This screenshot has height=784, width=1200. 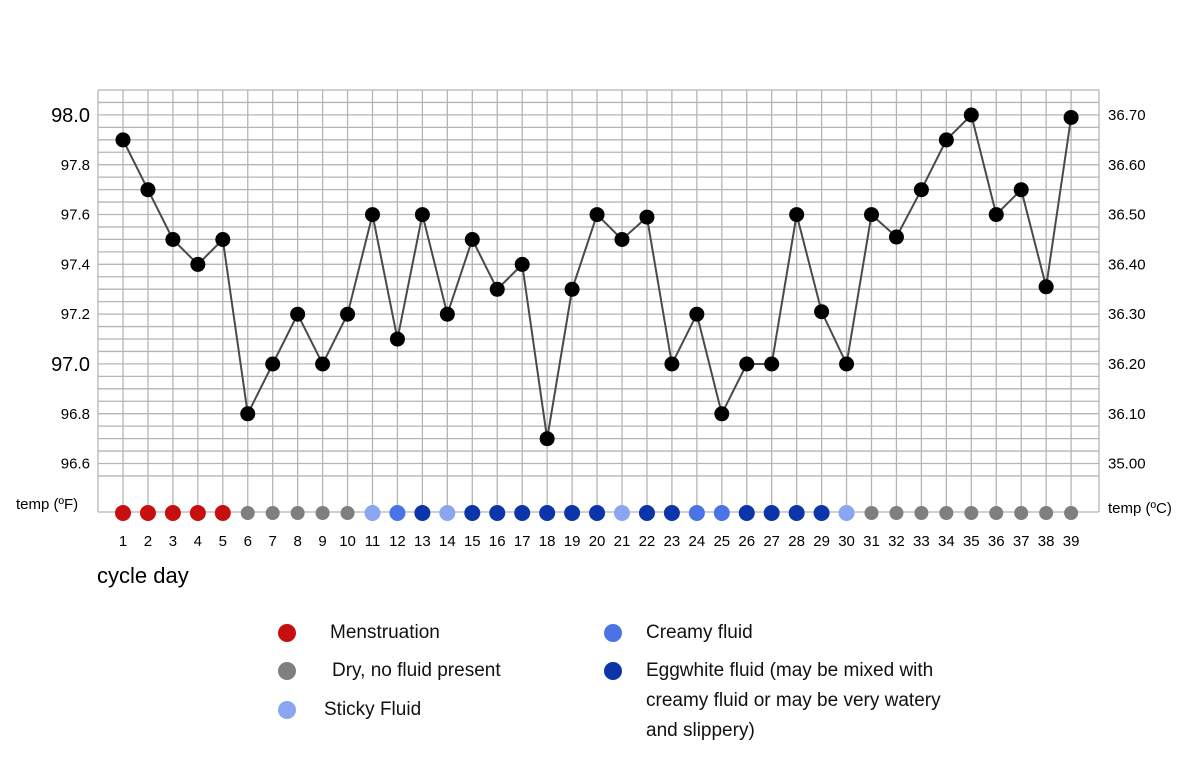 I want to click on y-tick-label-right: 36.60, so click(x=1127, y=165).